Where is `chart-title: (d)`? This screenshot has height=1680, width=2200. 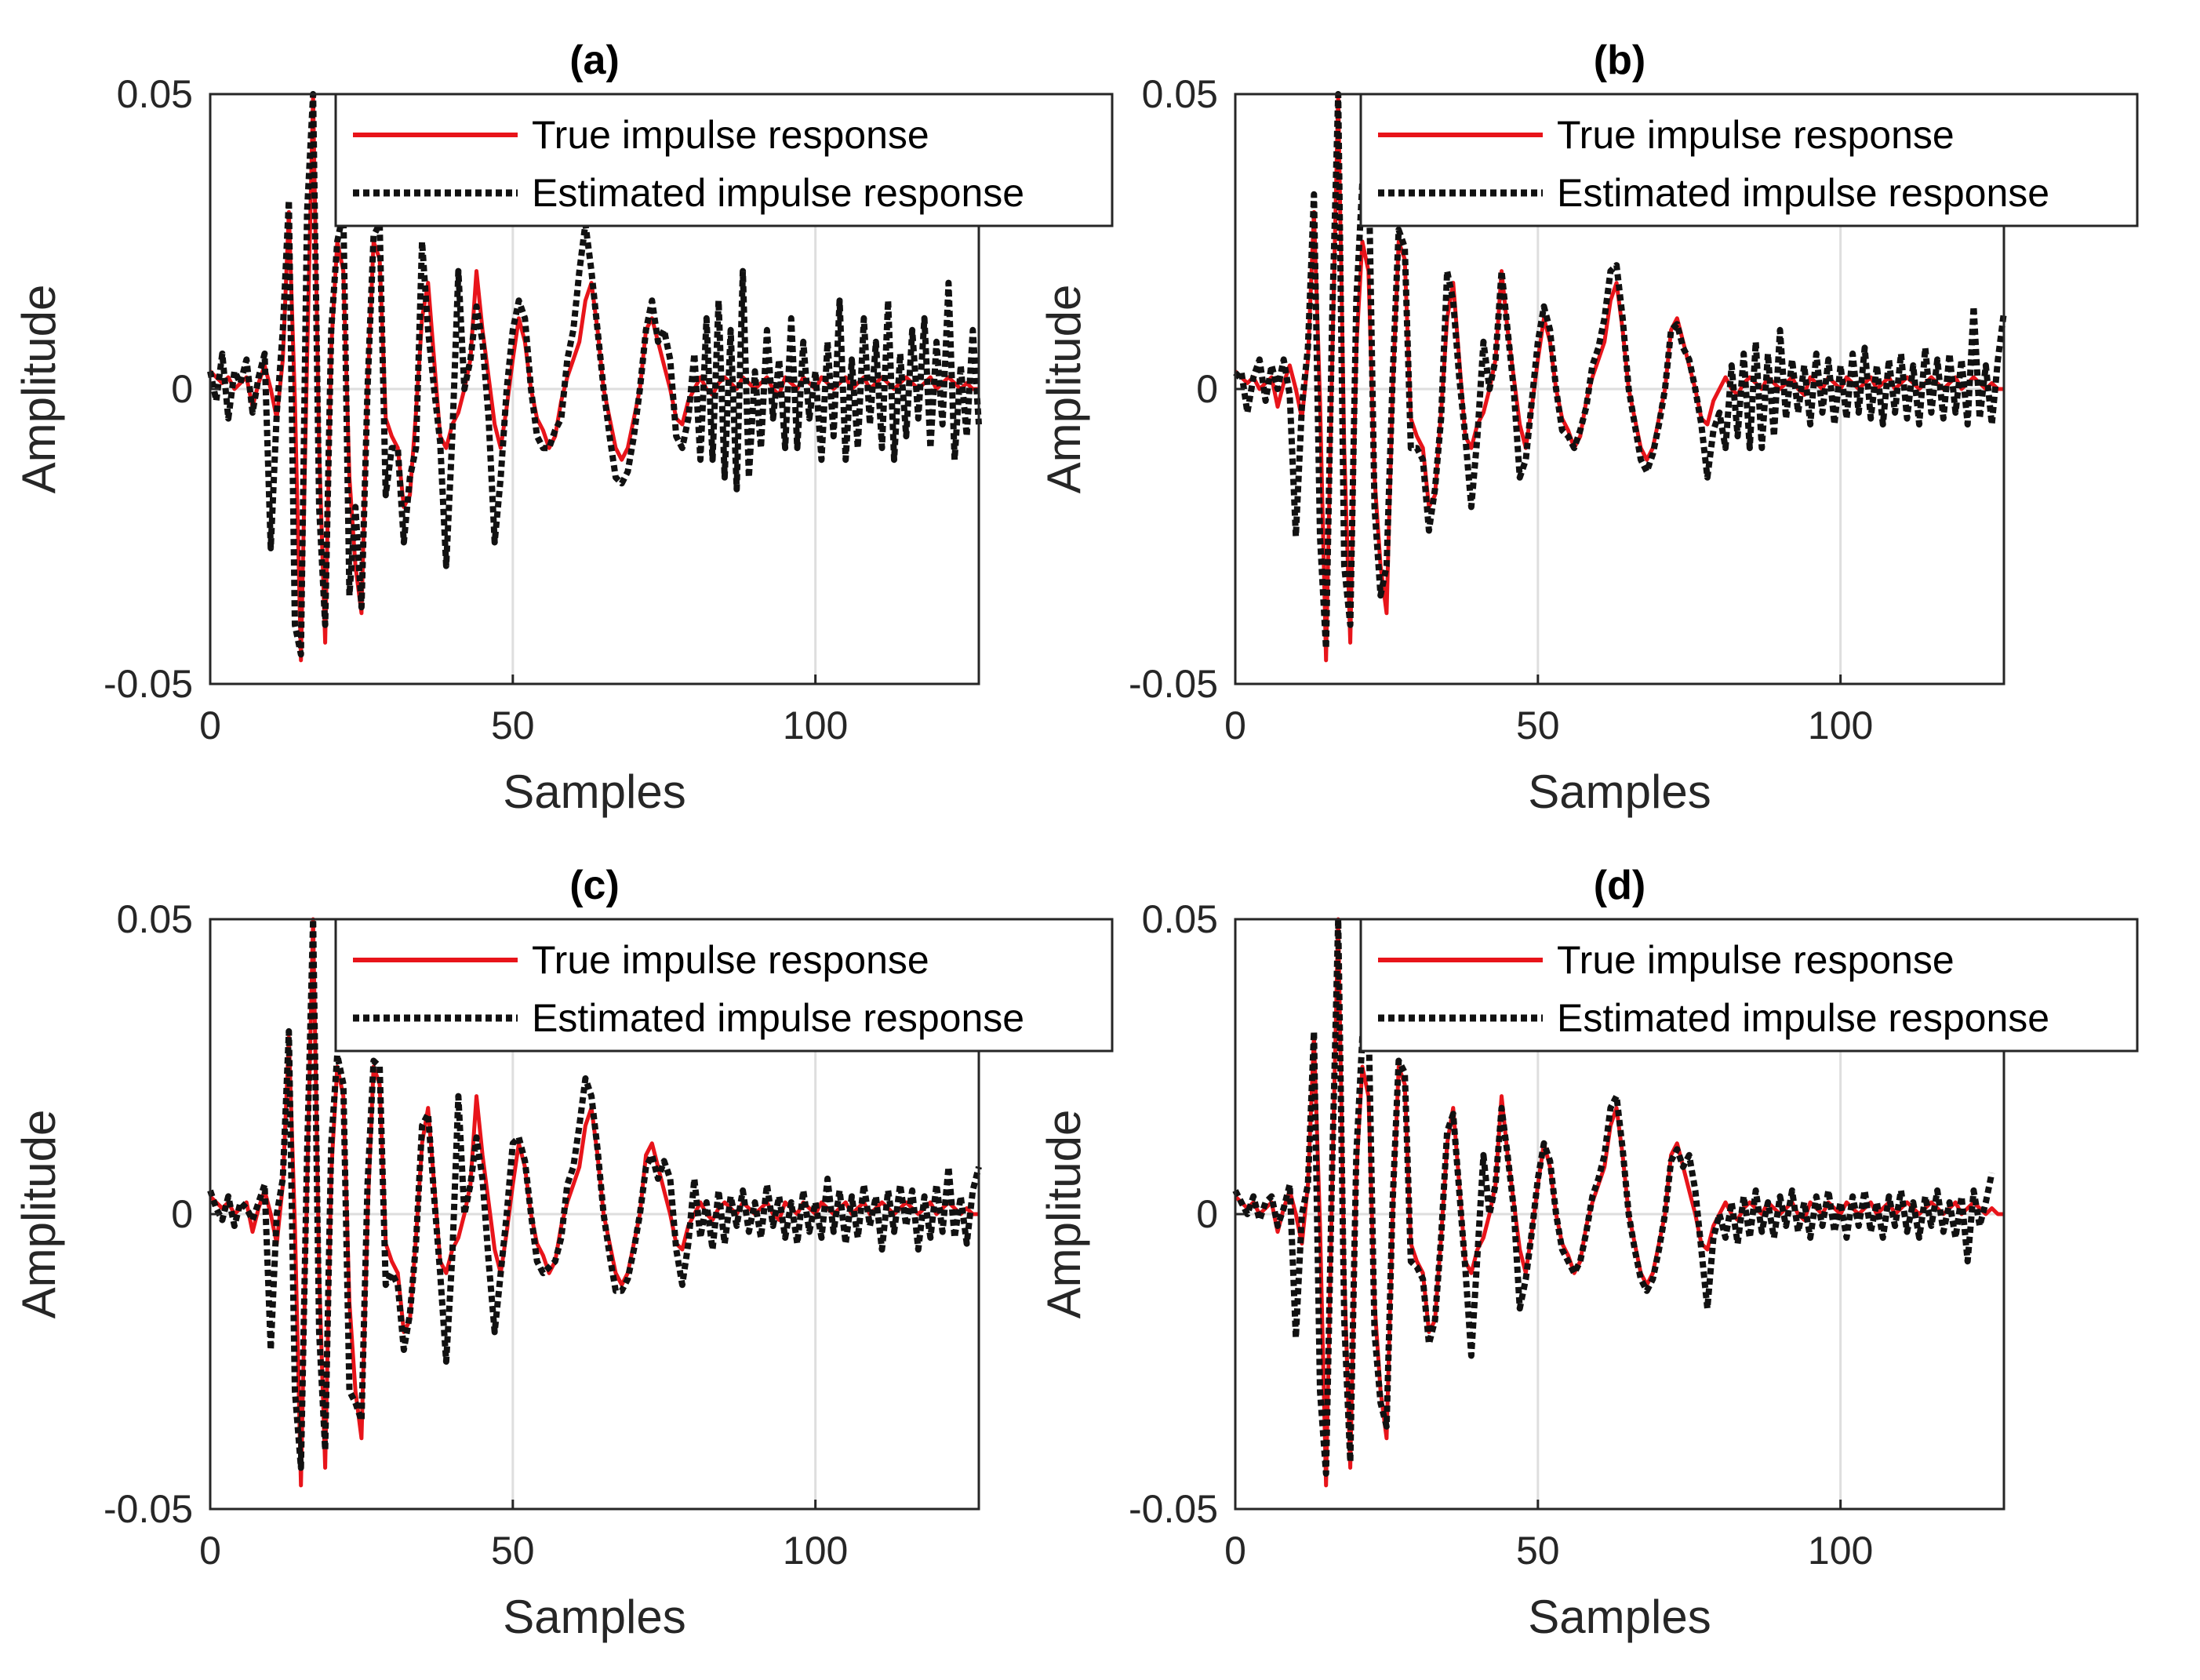
chart-title: (d) is located at coordinates (1619, 885).